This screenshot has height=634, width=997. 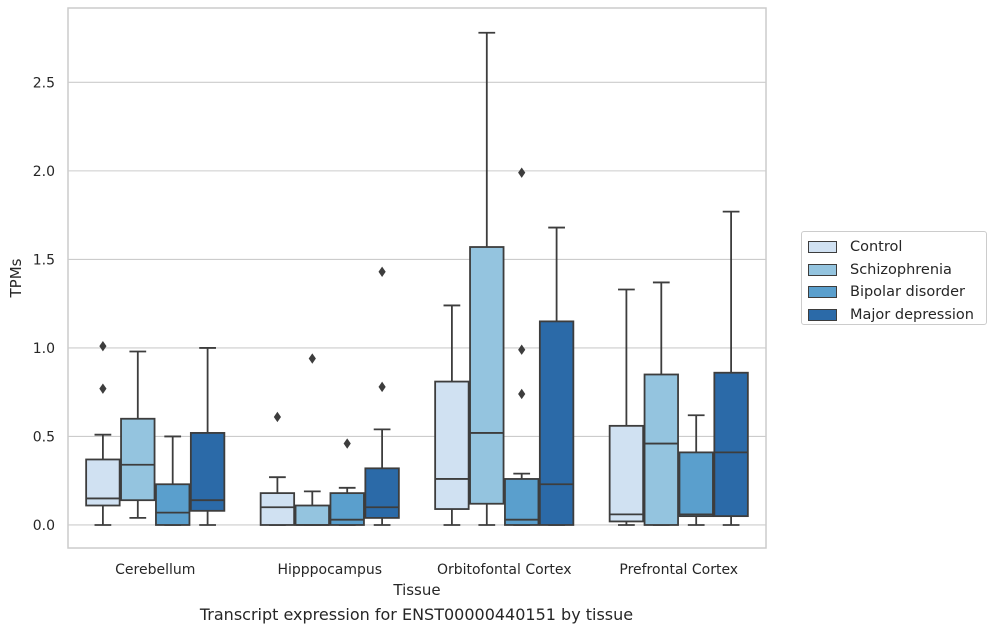 What do you see at coordinates (822, 292) in the screenshot?
I see `legend-swatch-bipolar-disorder` at bounding box center [822, 292].